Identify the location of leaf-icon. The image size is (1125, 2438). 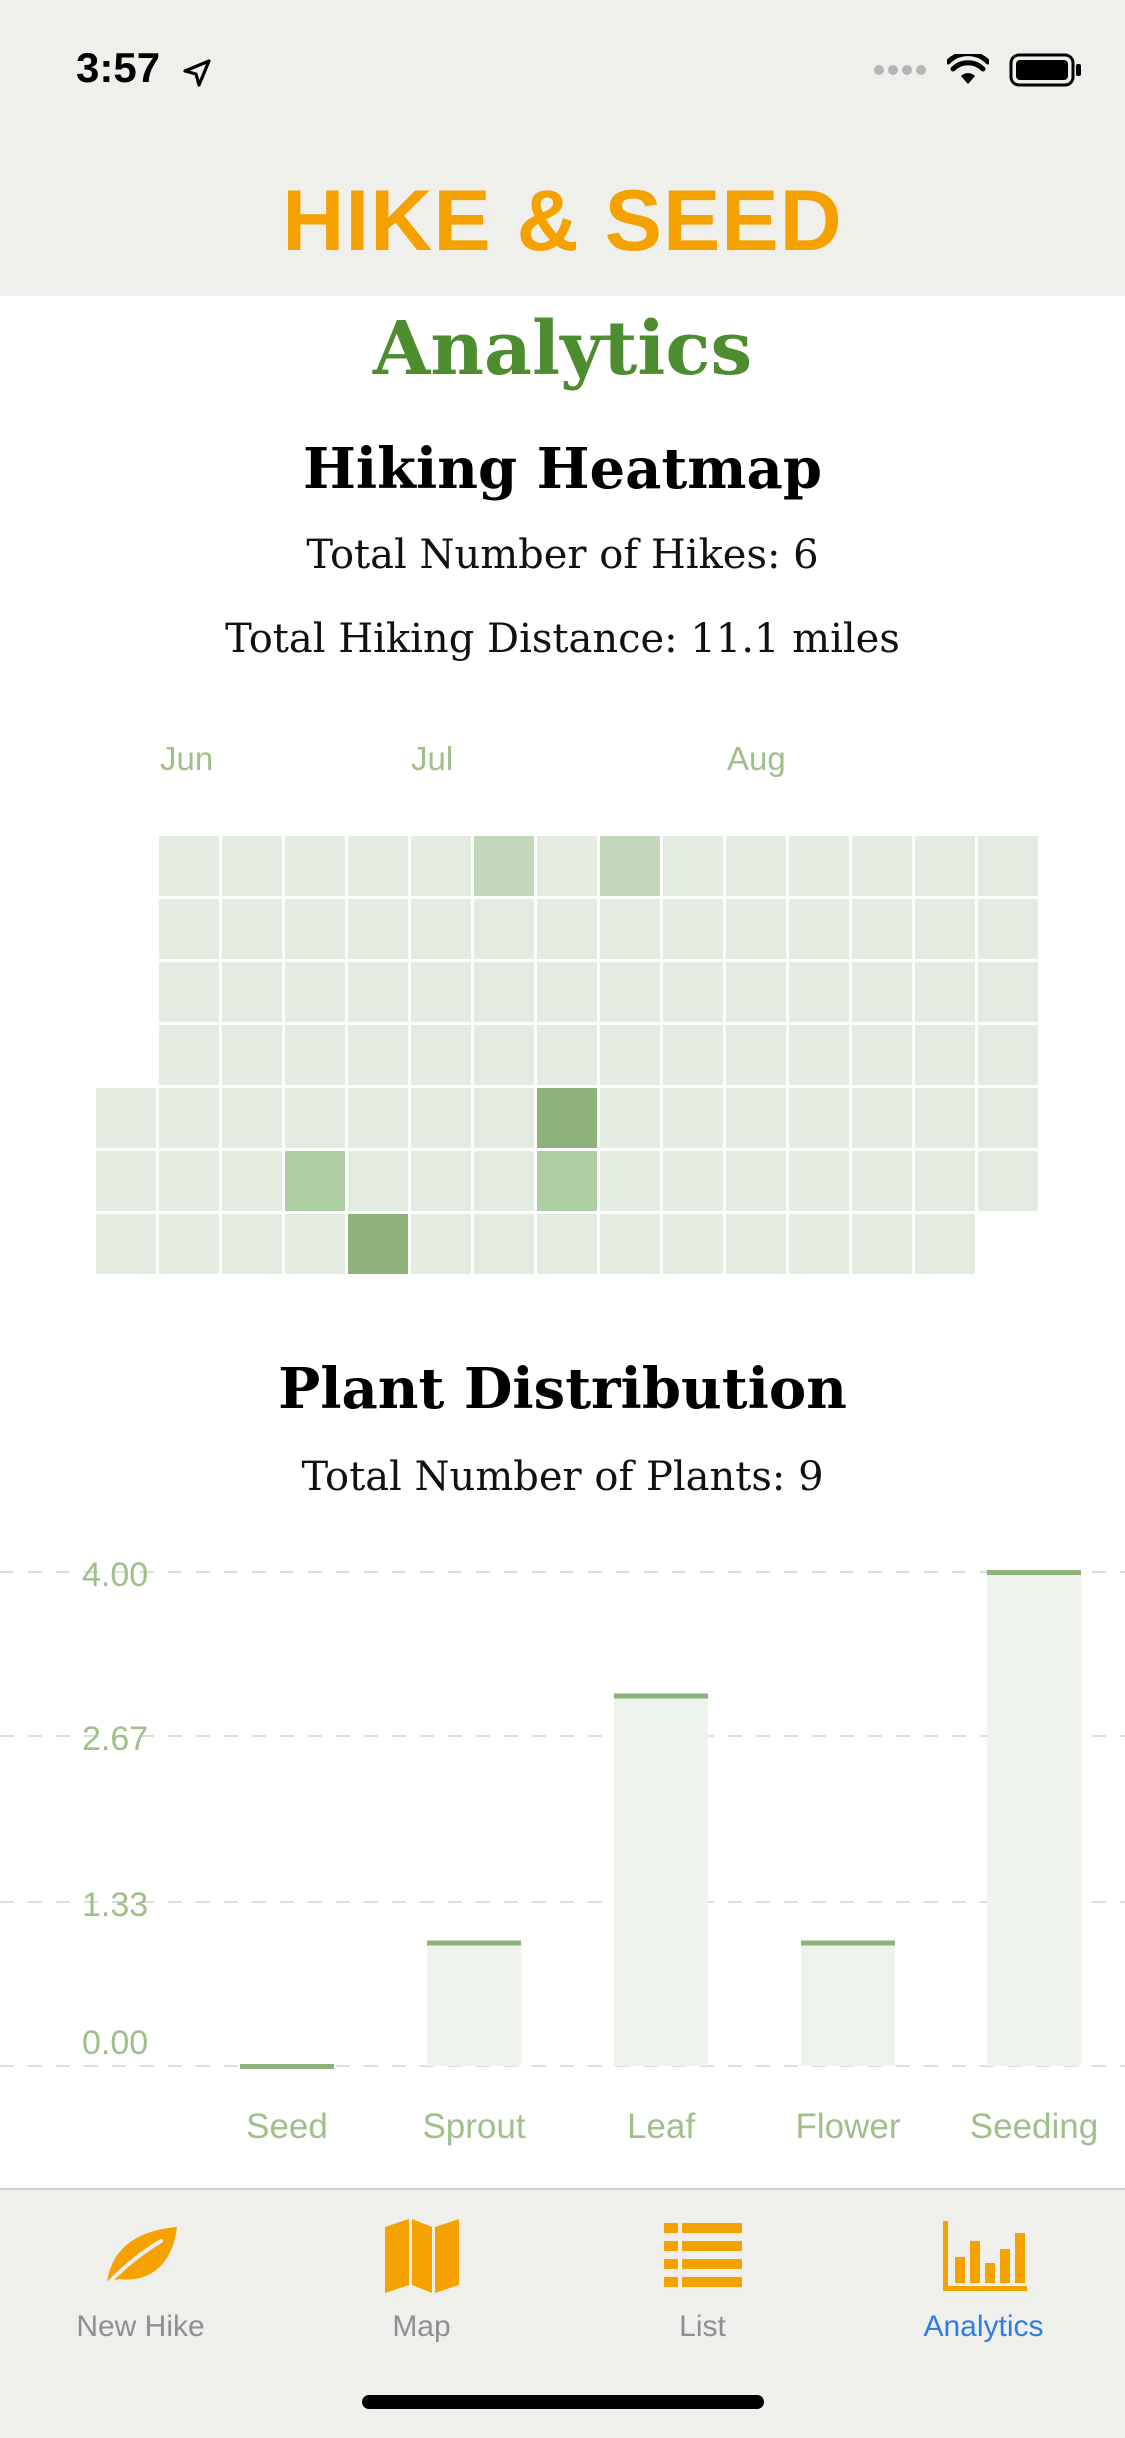
(139, 2258).